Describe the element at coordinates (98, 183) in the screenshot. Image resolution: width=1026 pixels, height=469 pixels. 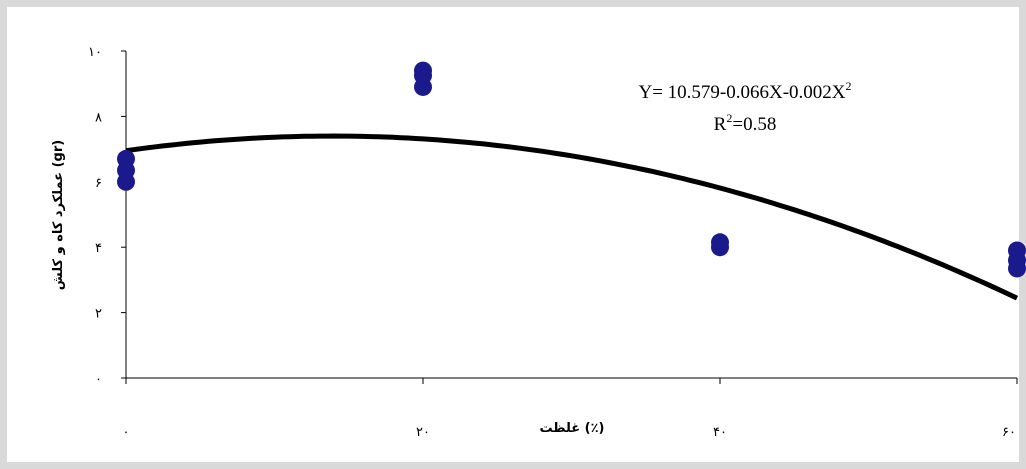
I see `y-tick-label: ۶` at that location.